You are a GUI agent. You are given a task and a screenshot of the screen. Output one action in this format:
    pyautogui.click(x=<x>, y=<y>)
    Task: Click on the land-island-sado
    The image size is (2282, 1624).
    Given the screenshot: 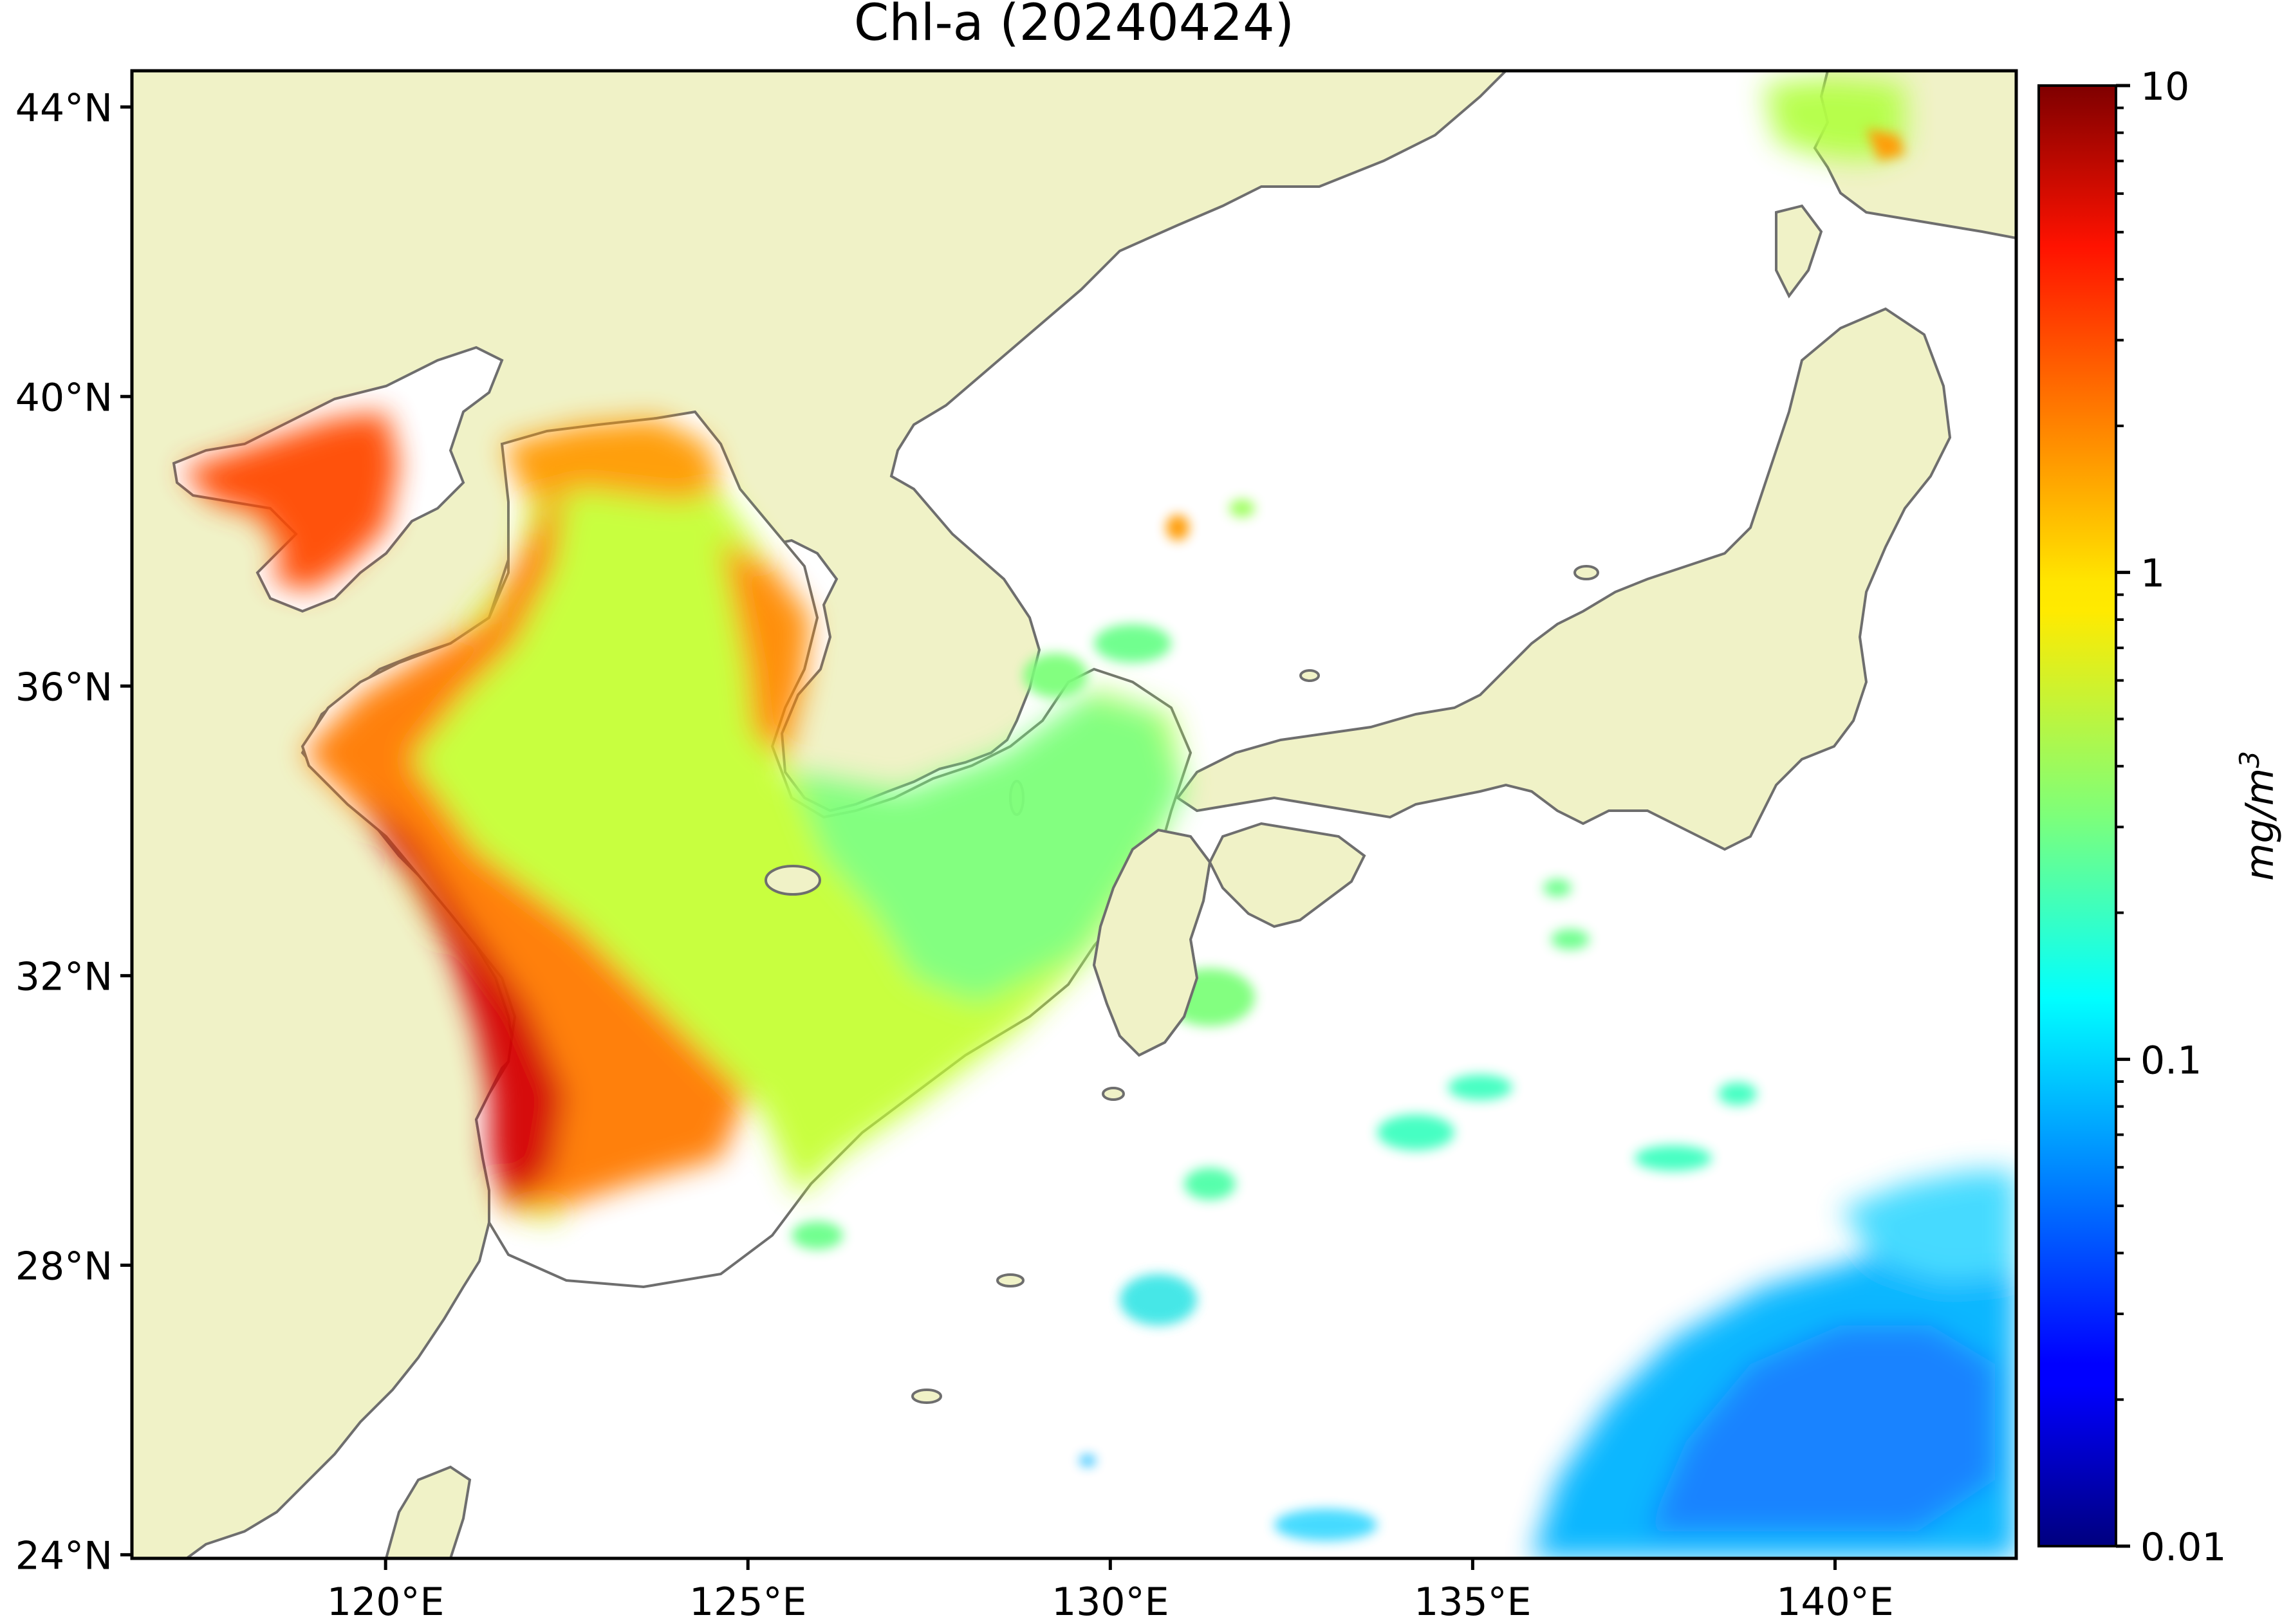 What is the action you would take?
    pyautogui.click(x=1586, y=573)
    